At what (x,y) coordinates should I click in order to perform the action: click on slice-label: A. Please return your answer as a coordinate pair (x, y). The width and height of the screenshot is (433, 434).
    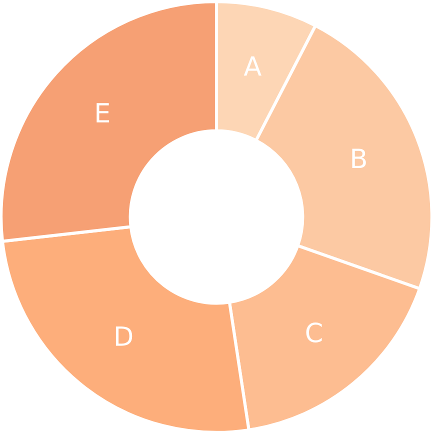
    Looking at the image, I should click on (253, 66).